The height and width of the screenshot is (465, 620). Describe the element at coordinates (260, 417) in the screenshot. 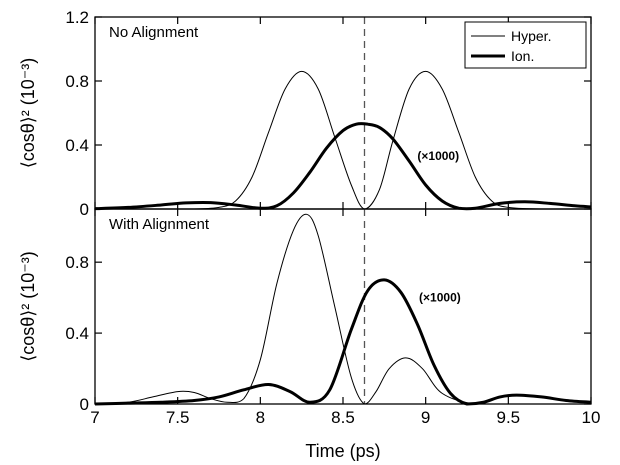

I see `x-tick-label: 8` at that location.